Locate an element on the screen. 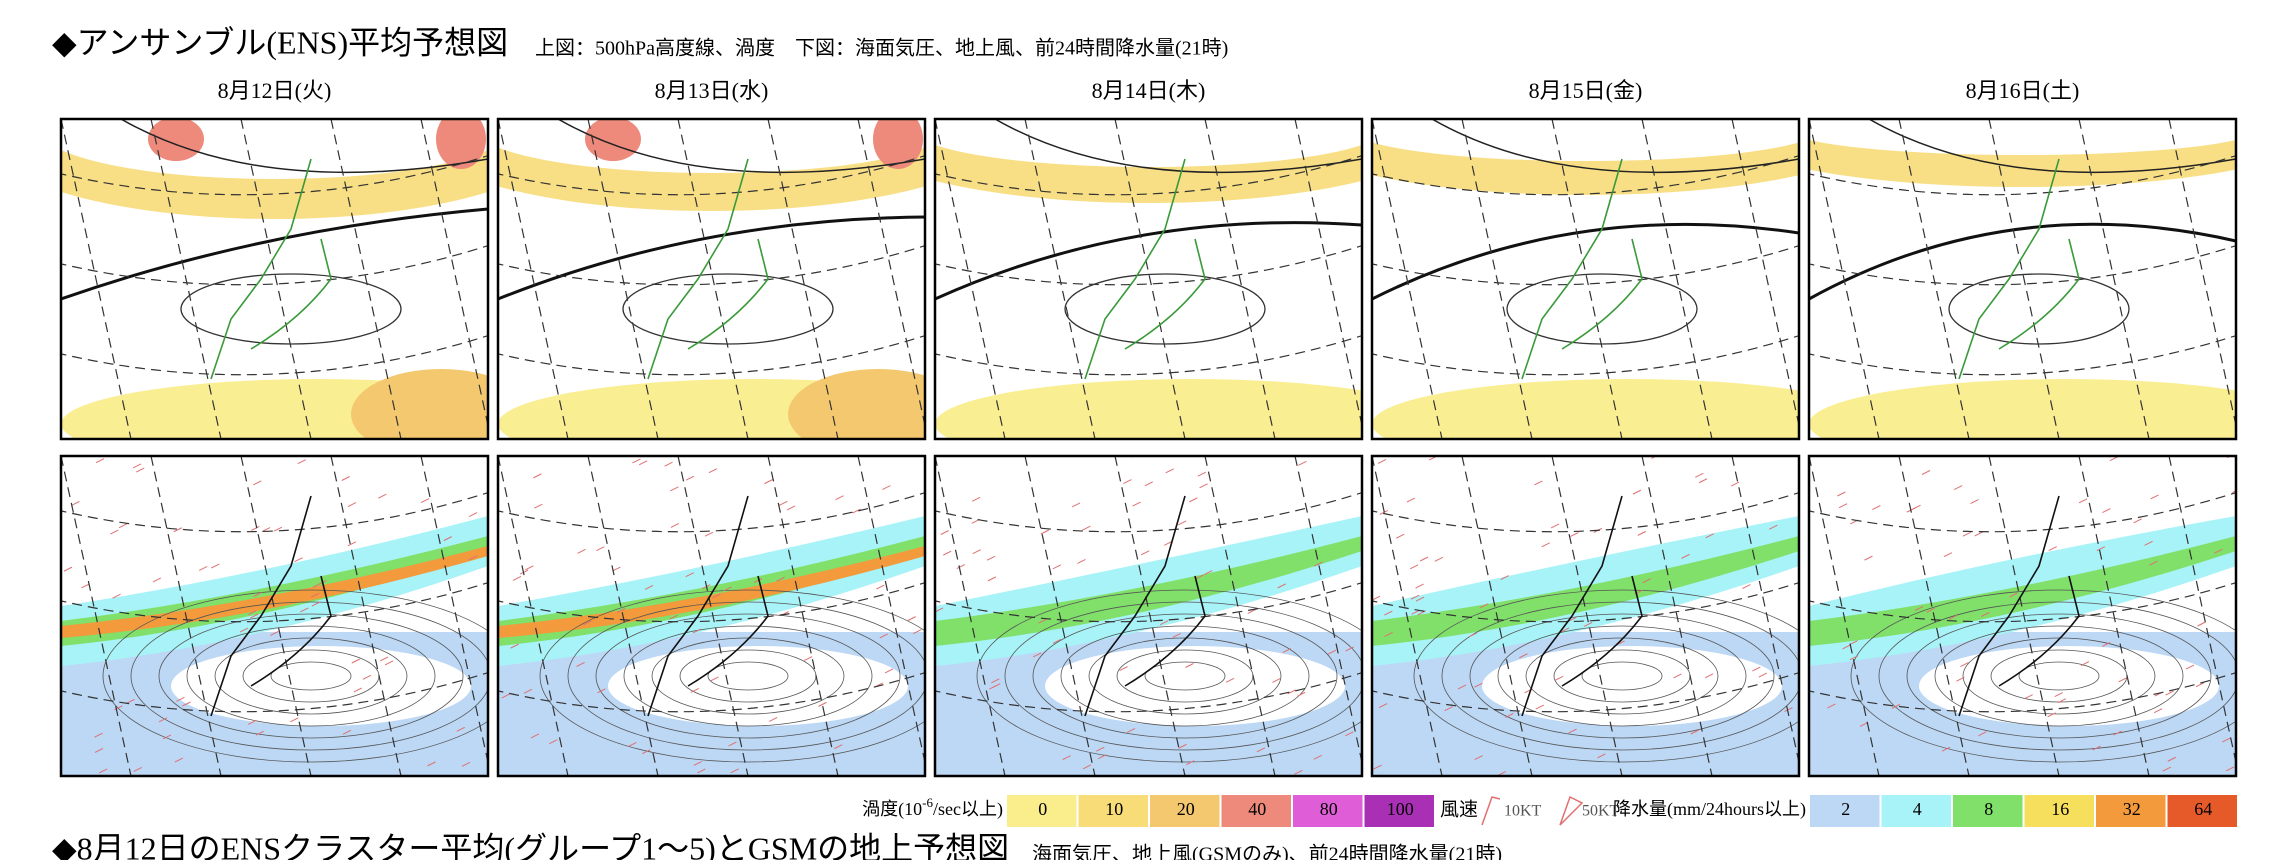  vorticity-swatch is located at coordinates (1399, 811).